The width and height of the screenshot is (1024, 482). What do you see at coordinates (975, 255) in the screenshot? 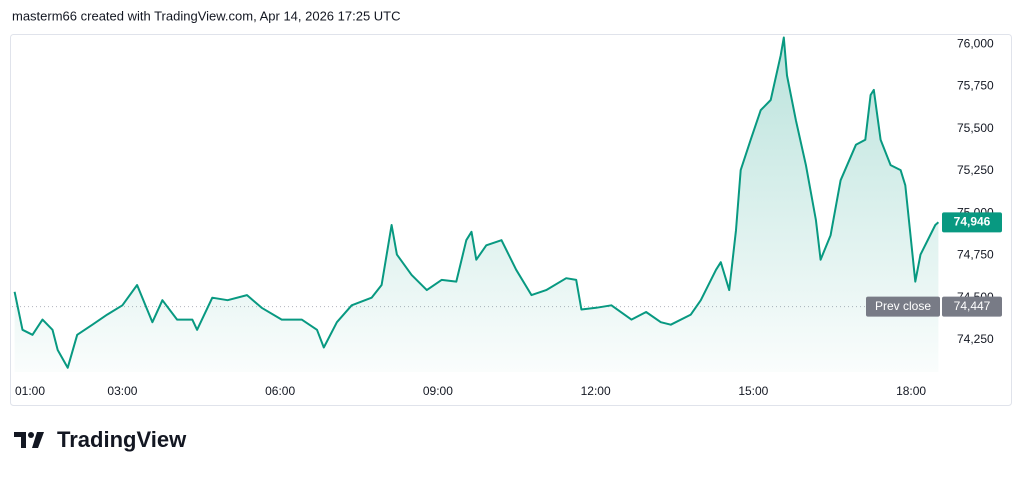
I see `y-tick-label: 74,750` at bounding box center [975, 255].